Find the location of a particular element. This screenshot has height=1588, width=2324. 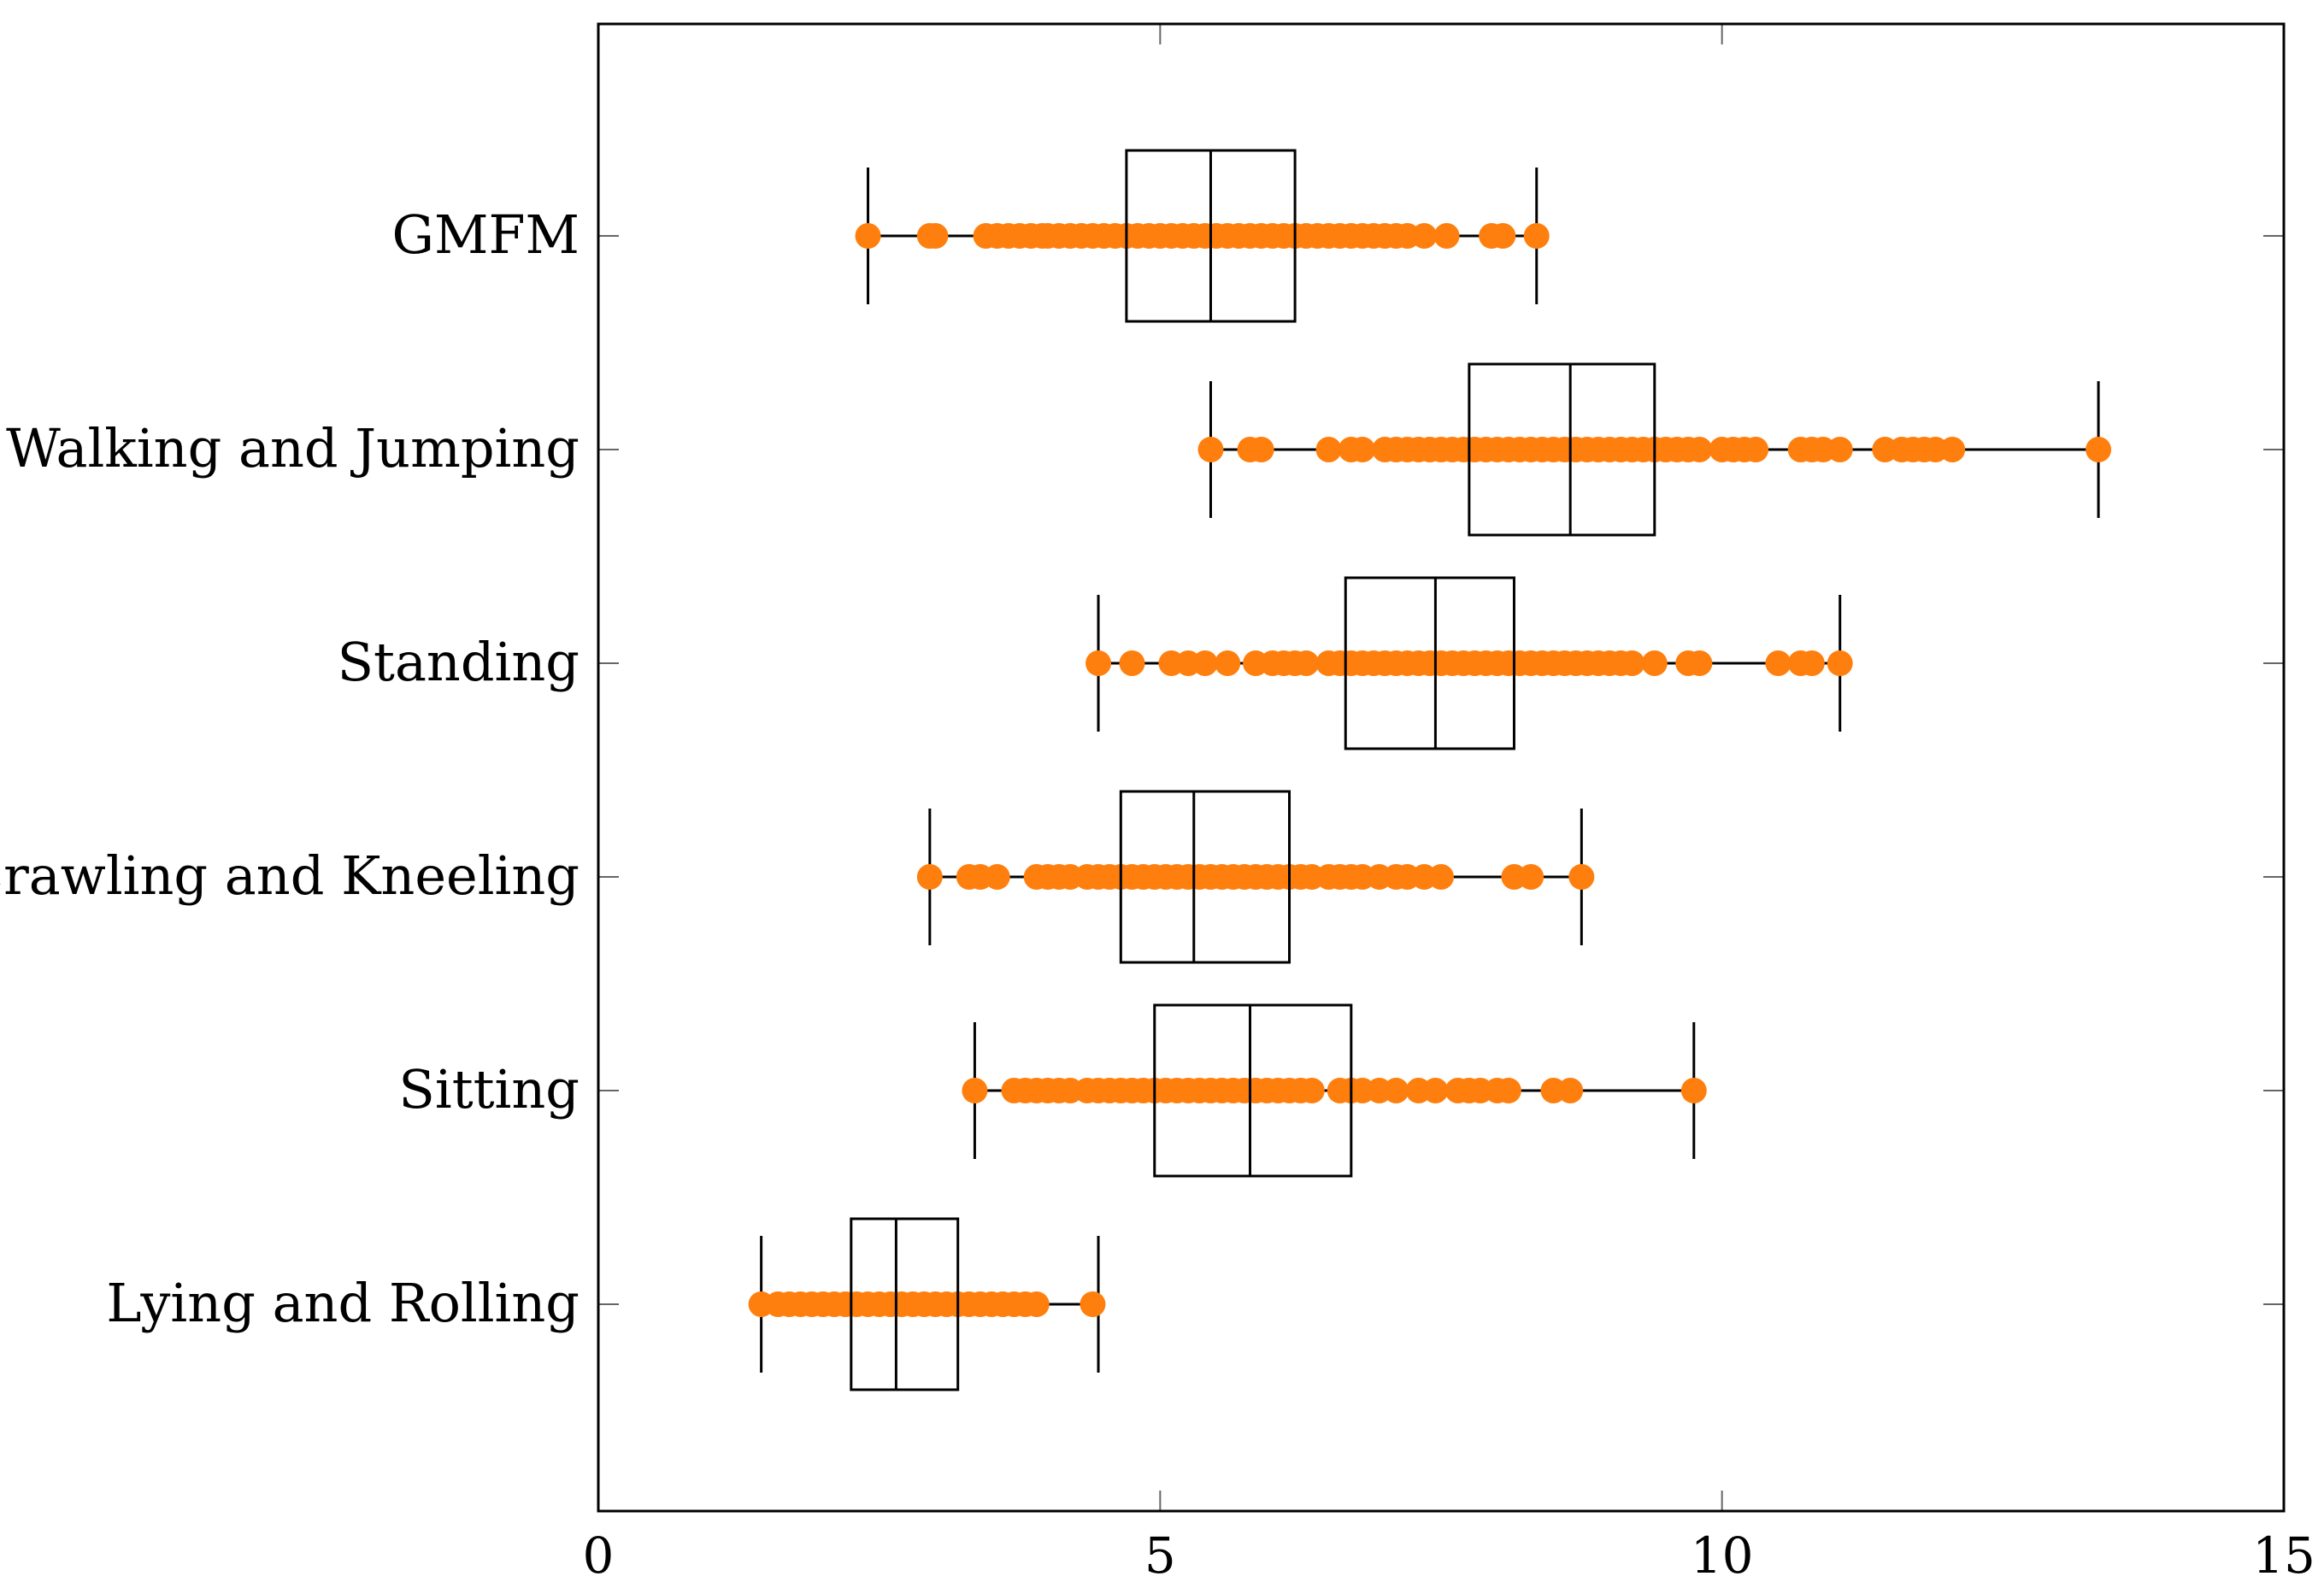

category-label: Crawling and Kneeling is located at coordinates (290, 875).